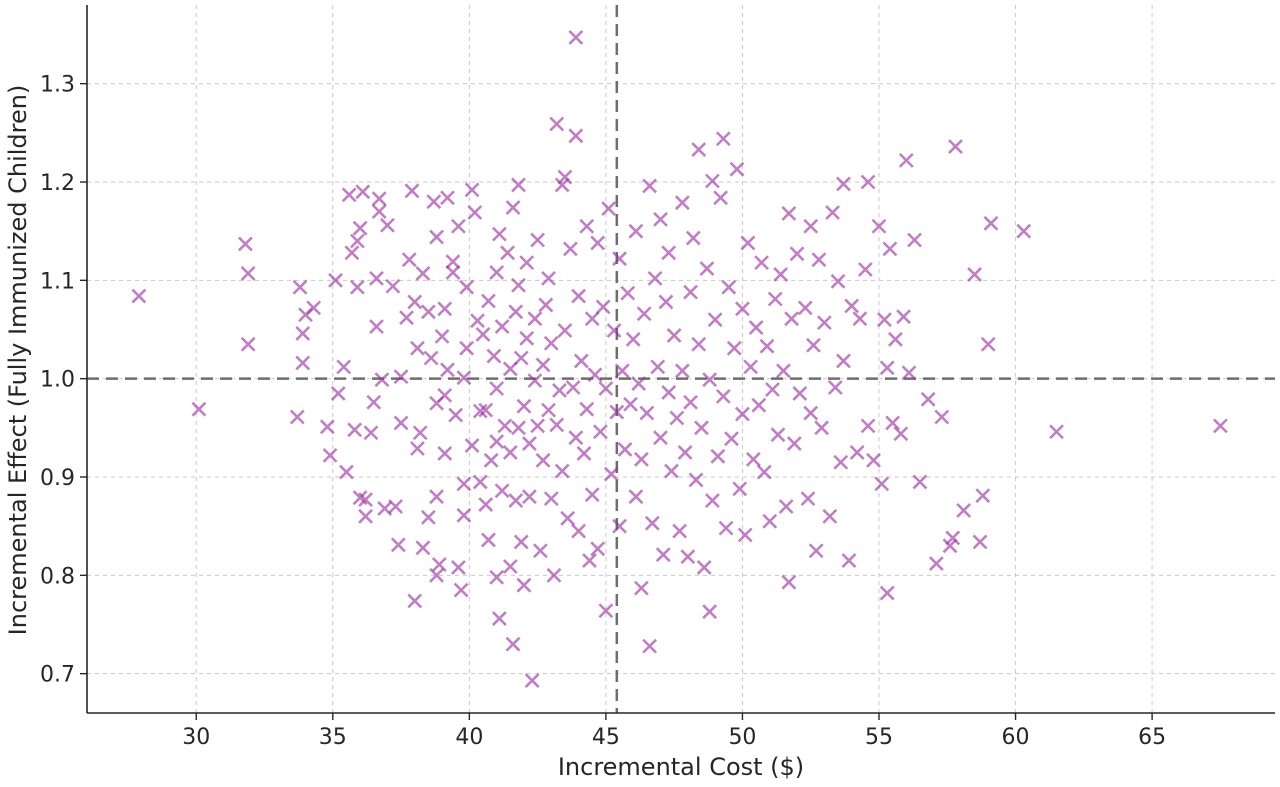 The width and height of the screenshot is (1280, 787). Describe the element at coordinates (606, 737) in the screenshot. I see `x-tick-label: 45` at that location.